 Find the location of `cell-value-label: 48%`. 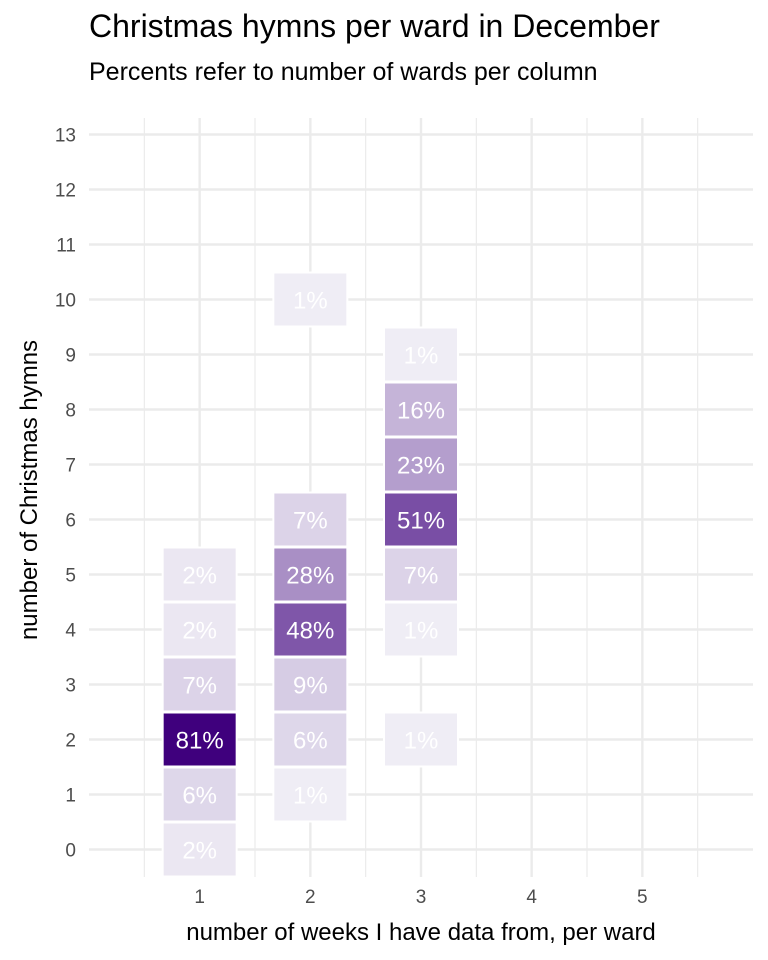

cell-value-label: 48% is located at coordinates (310, 631).